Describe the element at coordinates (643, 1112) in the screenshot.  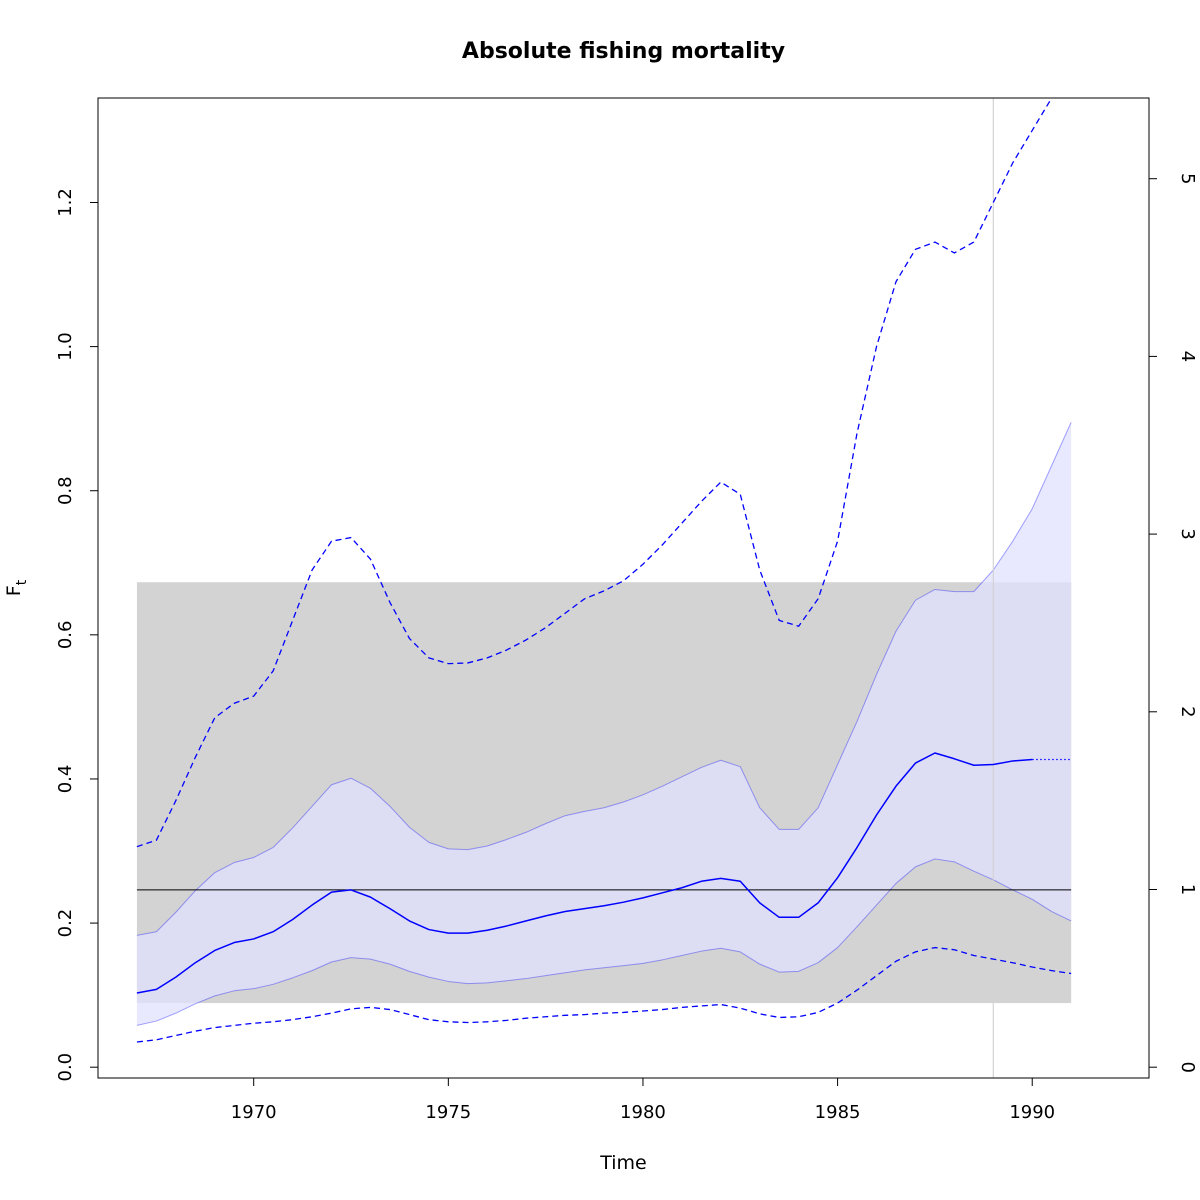
I see `x-tick-label: 1980` at that location.